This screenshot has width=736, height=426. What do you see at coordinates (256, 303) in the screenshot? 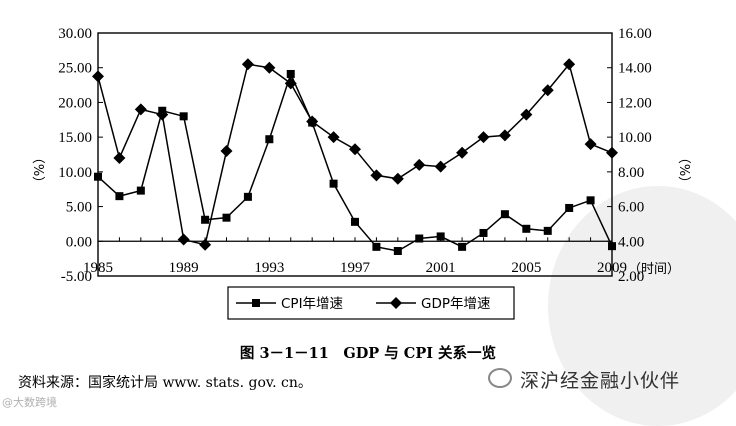
I see `legend-cpi-marker` at bounding box center [256, 303].